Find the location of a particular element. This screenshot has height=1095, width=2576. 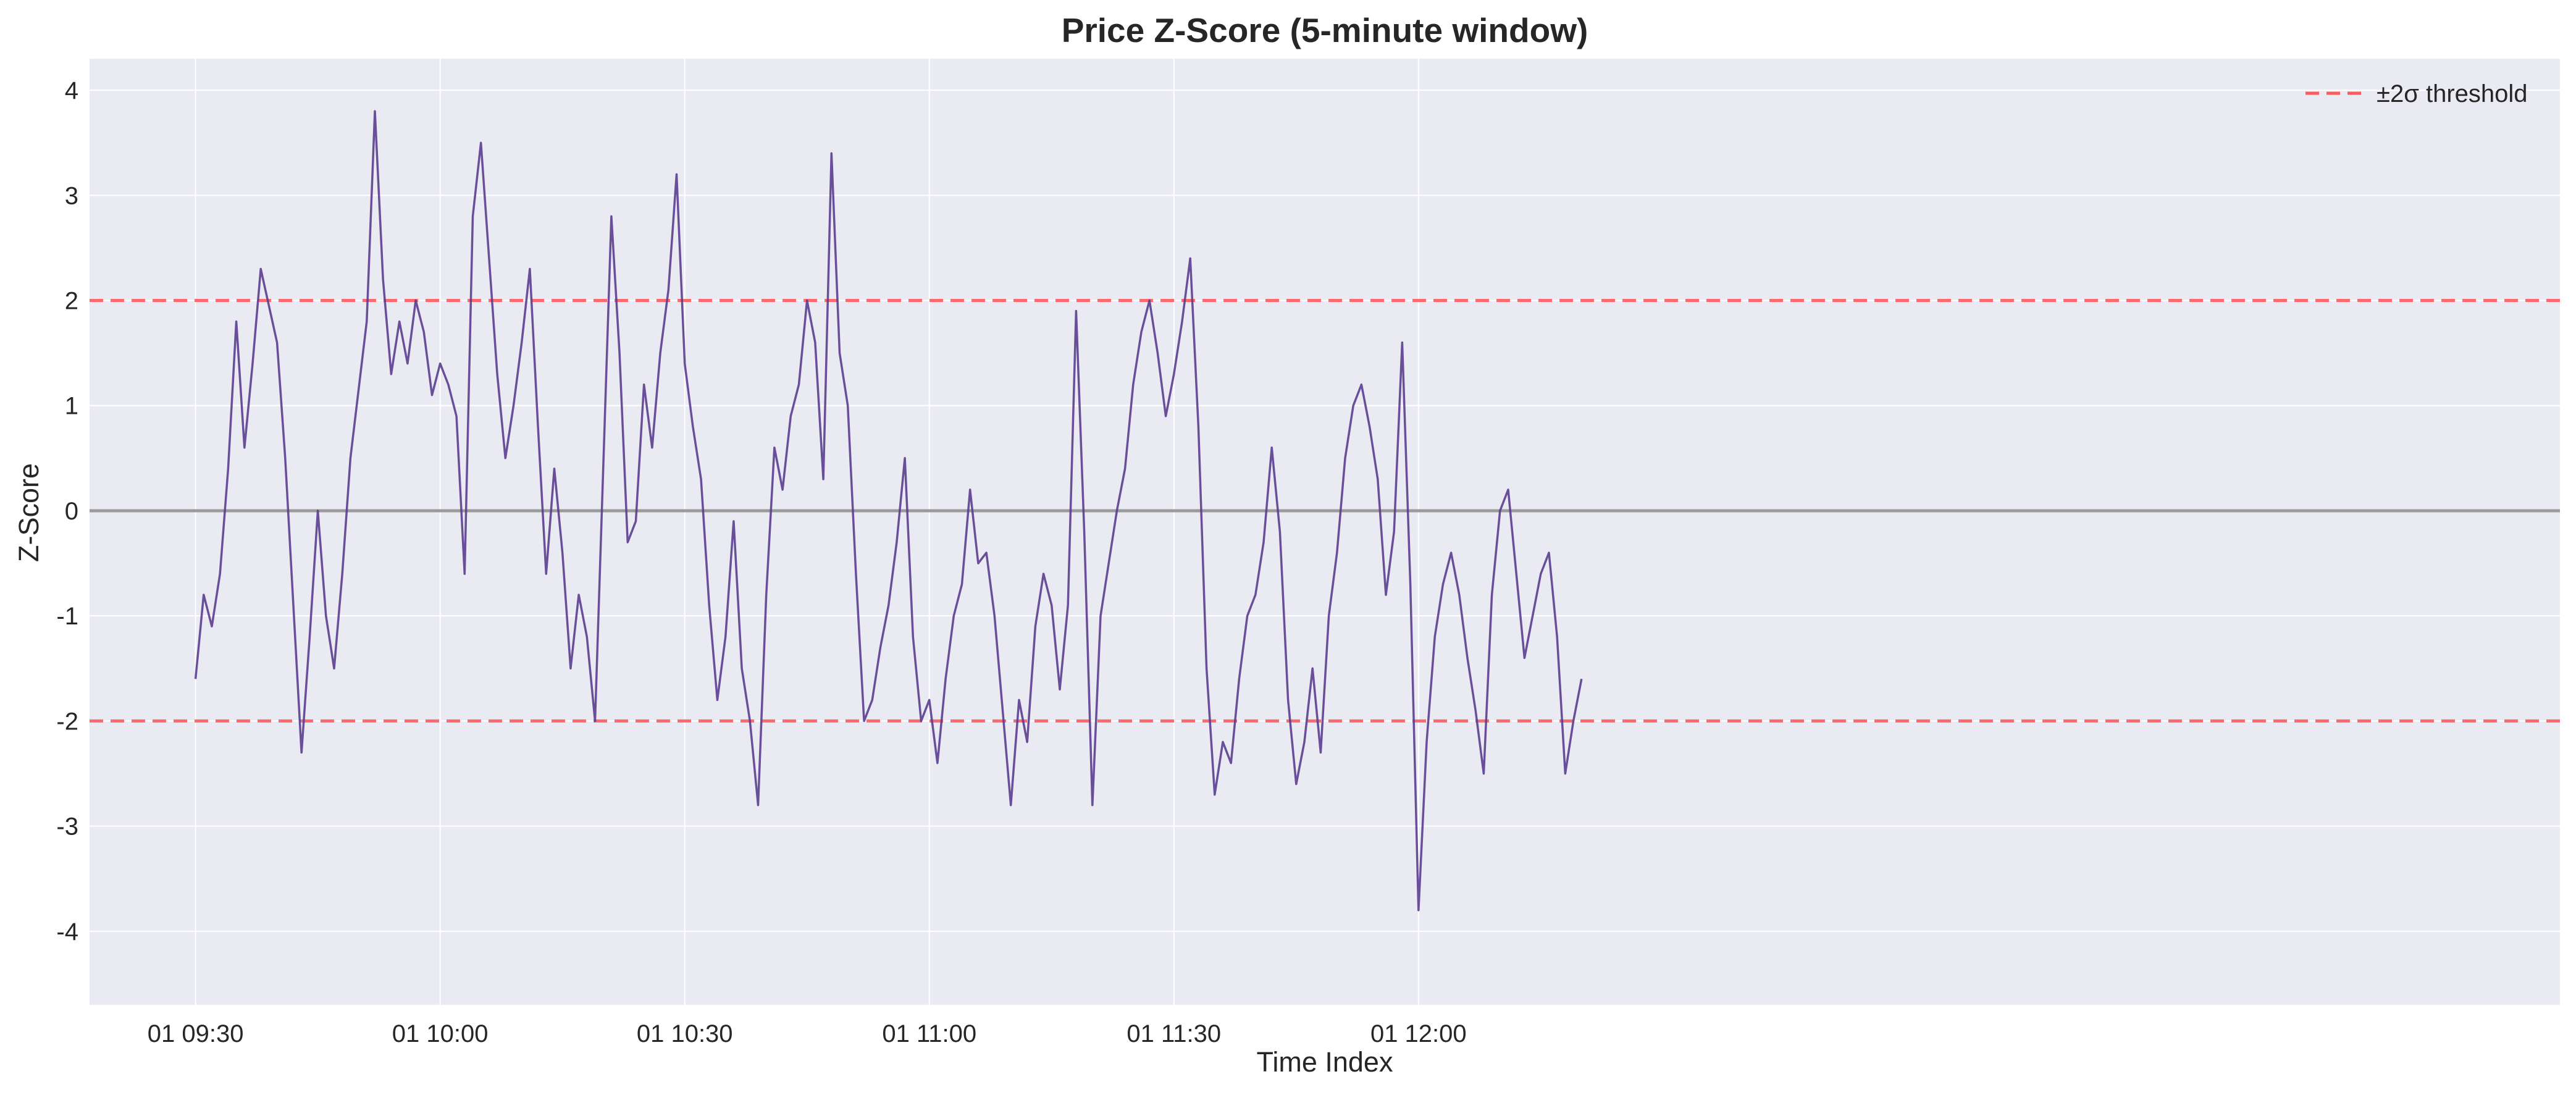

legend: ±2σ threshold is located at coordinates (2417, 93).